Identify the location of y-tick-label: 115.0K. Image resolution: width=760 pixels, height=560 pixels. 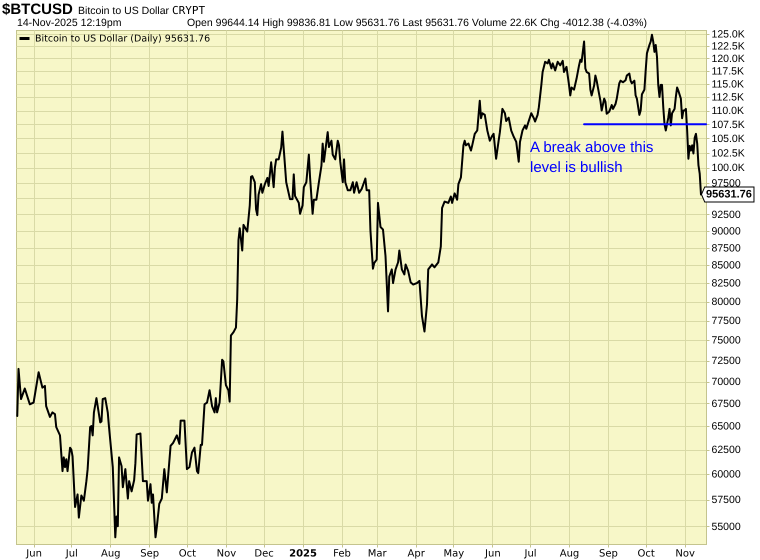
(728, 84).